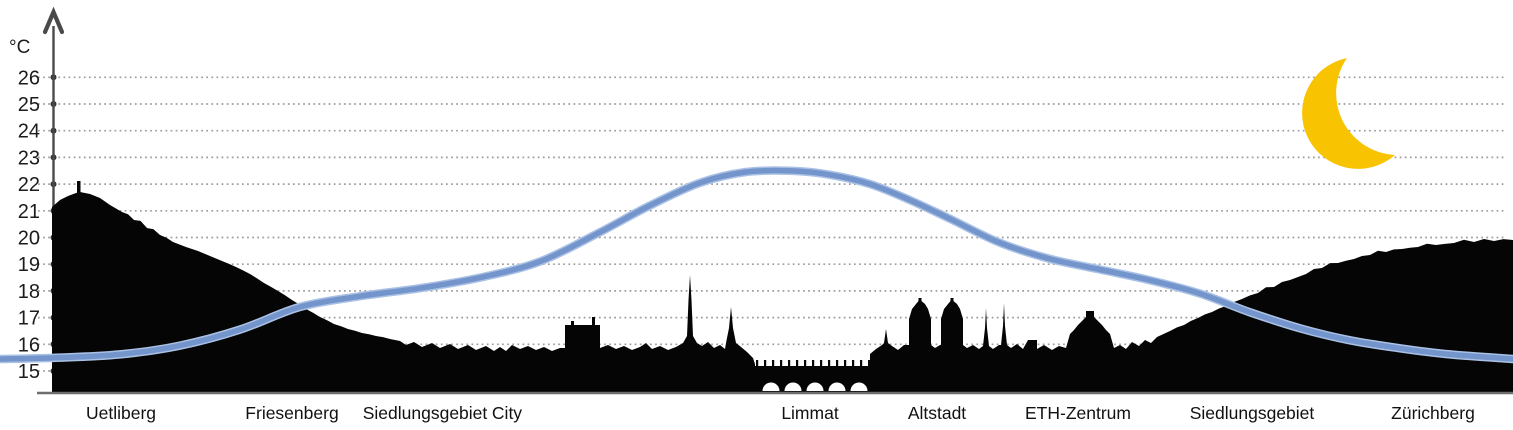  What do you see at coordinates (1348, 113) in the screenshot?
I see `crescent-moon-icon` at bounding box center [1348, 113].